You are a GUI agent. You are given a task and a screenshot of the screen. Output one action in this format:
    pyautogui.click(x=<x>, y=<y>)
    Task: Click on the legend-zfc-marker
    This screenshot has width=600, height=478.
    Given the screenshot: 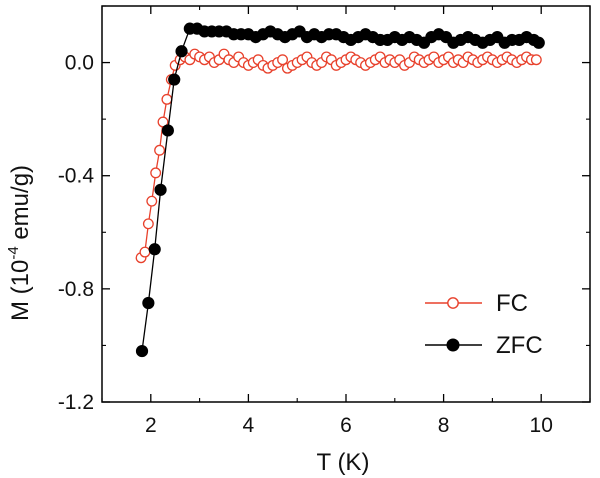 What is the action you would take?
    pyautogui.click(x=453, y=345)
    